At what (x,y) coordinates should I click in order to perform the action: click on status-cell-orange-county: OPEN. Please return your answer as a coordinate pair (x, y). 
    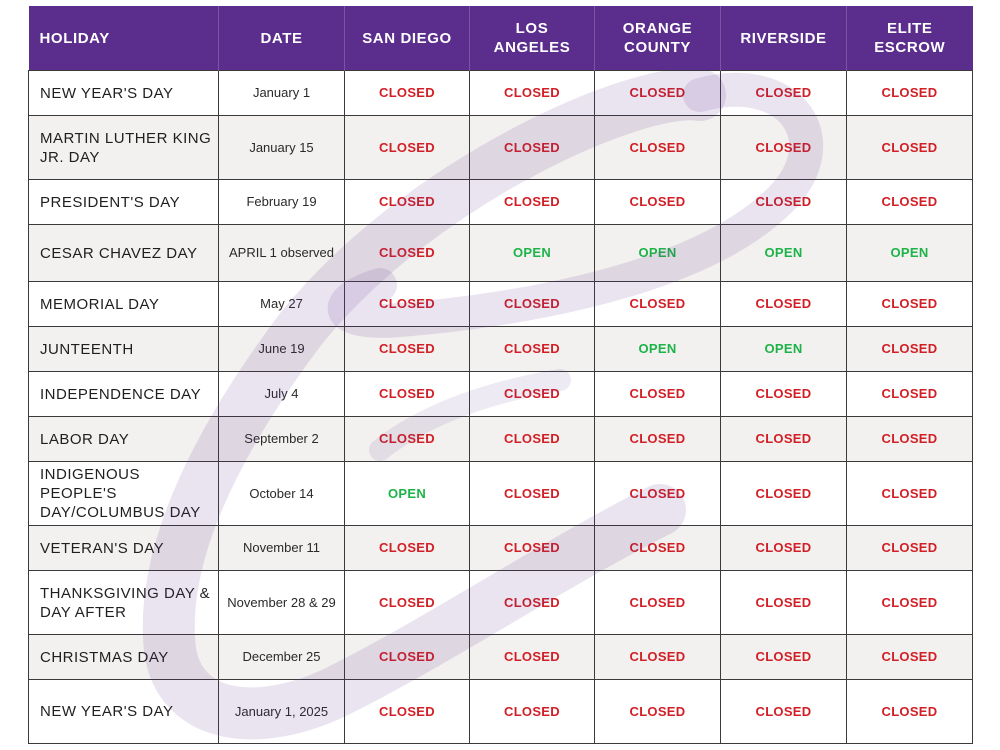
    Looking at the image, I should click on (657, 253).